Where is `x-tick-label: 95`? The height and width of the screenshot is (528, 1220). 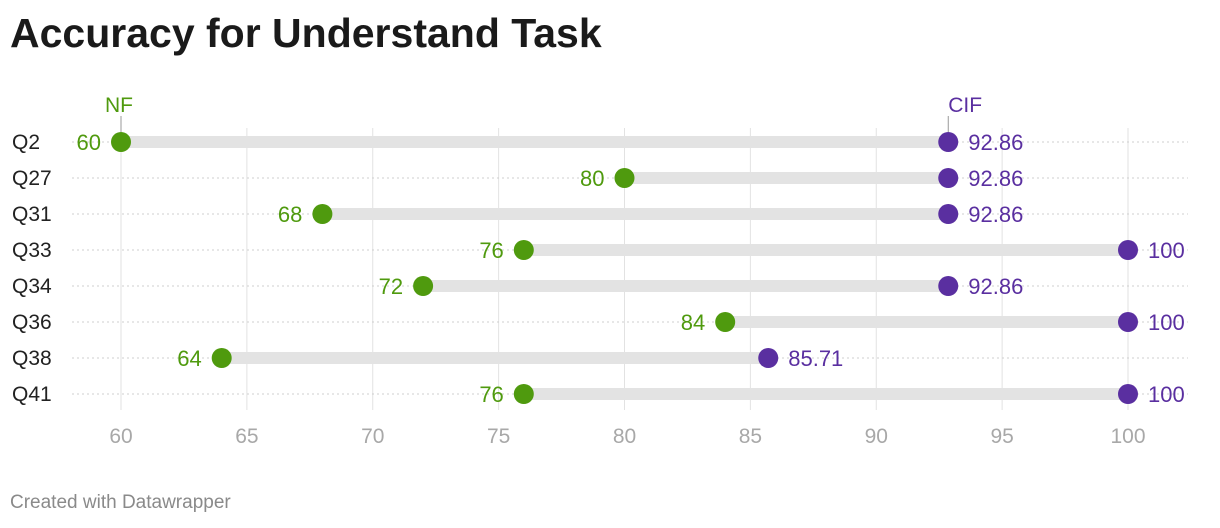
x-tick-label: 95 is located at coordinates (1001, 436).